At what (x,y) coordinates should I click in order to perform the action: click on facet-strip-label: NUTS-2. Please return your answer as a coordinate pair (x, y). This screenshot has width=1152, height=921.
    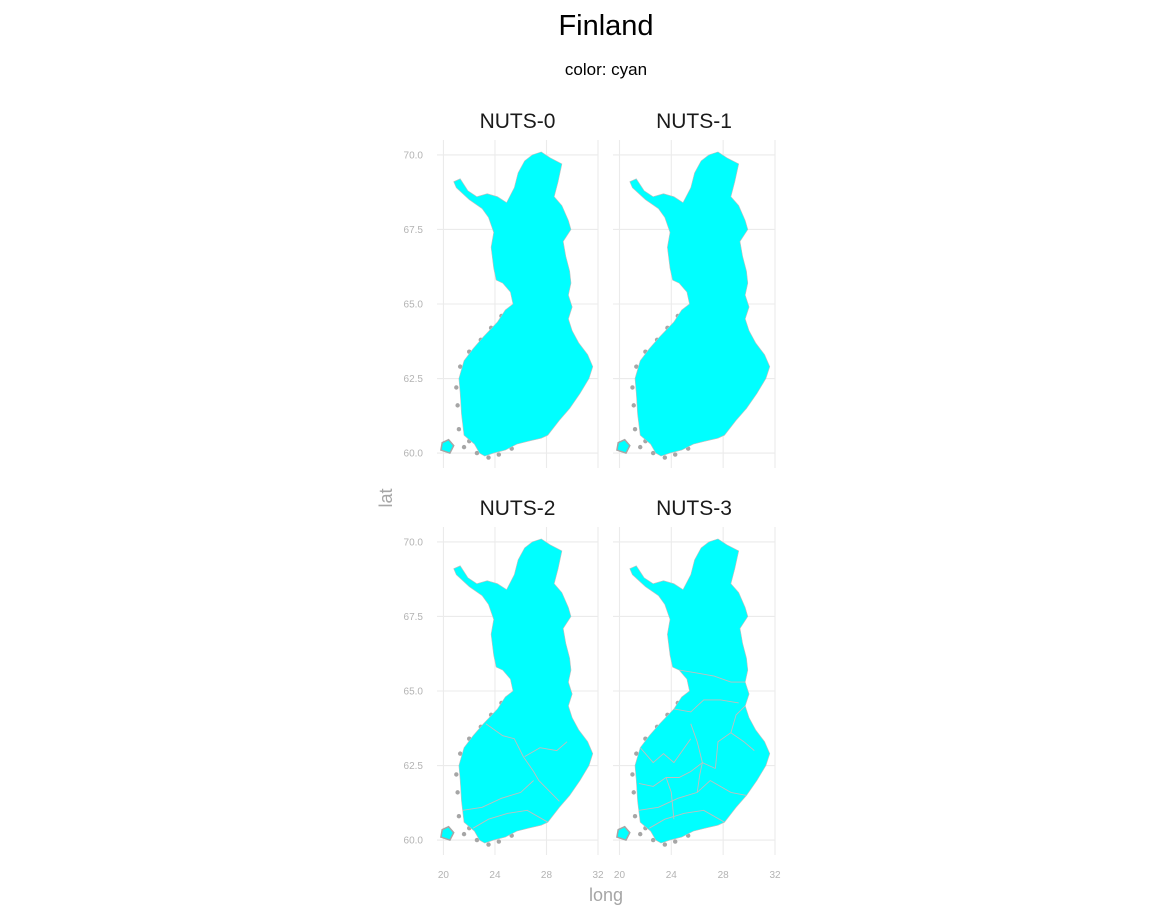
    Looking at the image, I should click on (518, 508).